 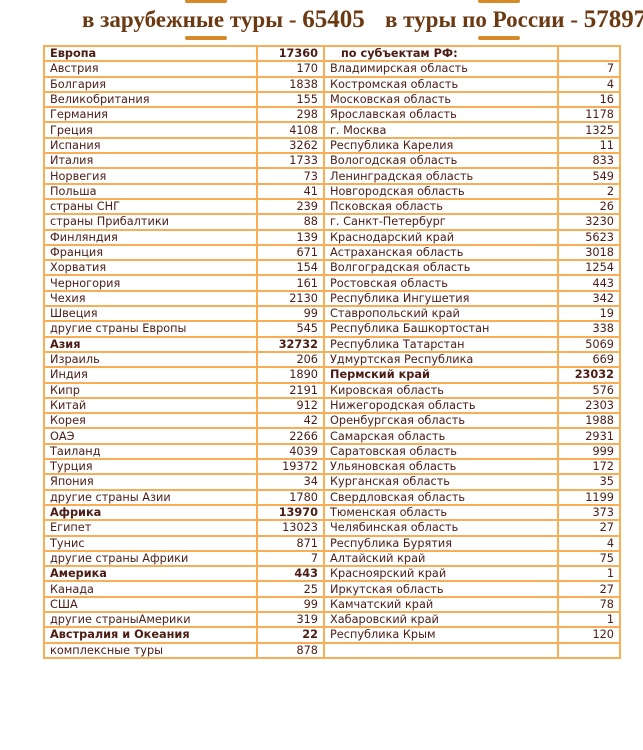 I want to click on left-name-cell: Япония, so click(x=150, y=482).